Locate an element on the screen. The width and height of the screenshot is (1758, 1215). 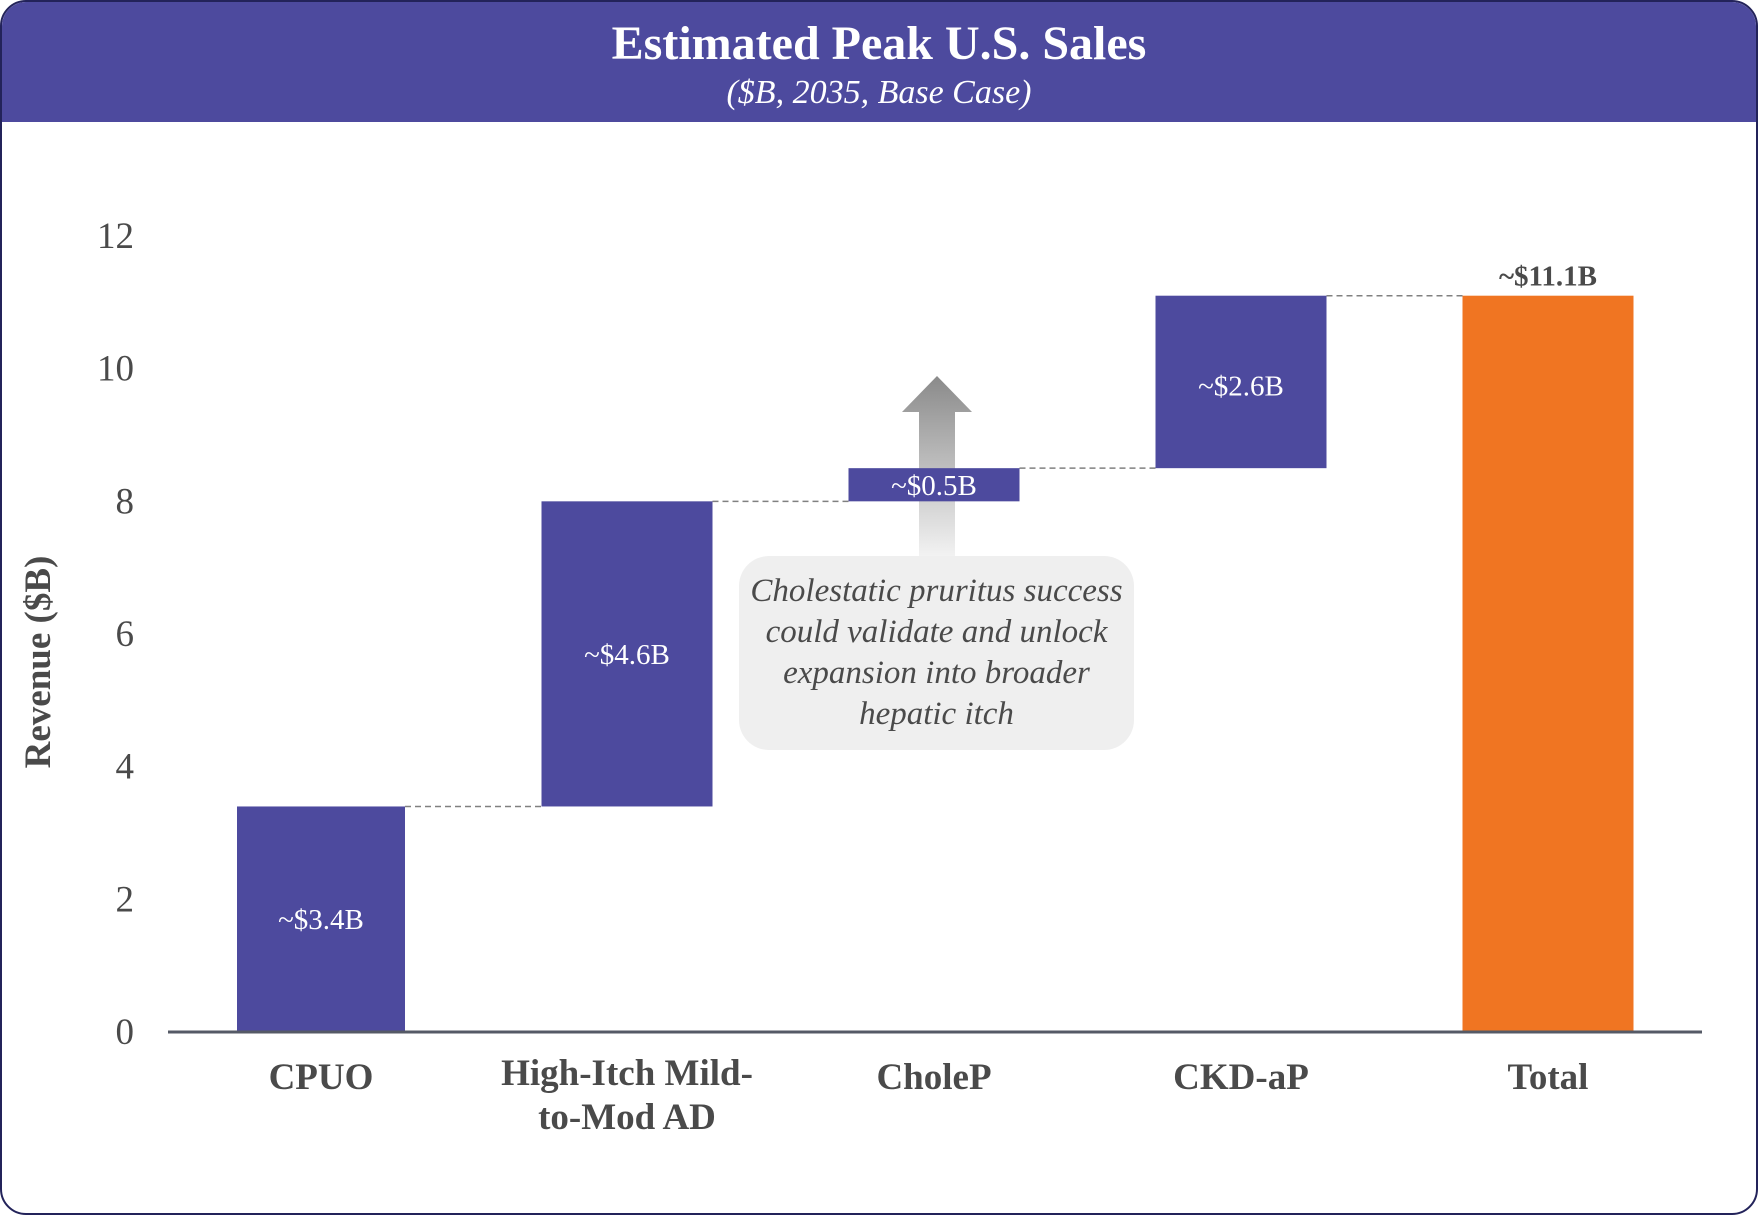
x-category-label: High-Itch Mild-to-Mod AD is located at coordinates (627, 1095).